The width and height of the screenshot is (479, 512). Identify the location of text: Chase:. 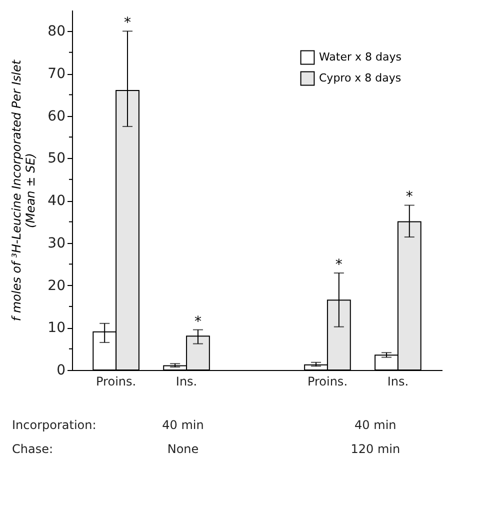
(33, 449).